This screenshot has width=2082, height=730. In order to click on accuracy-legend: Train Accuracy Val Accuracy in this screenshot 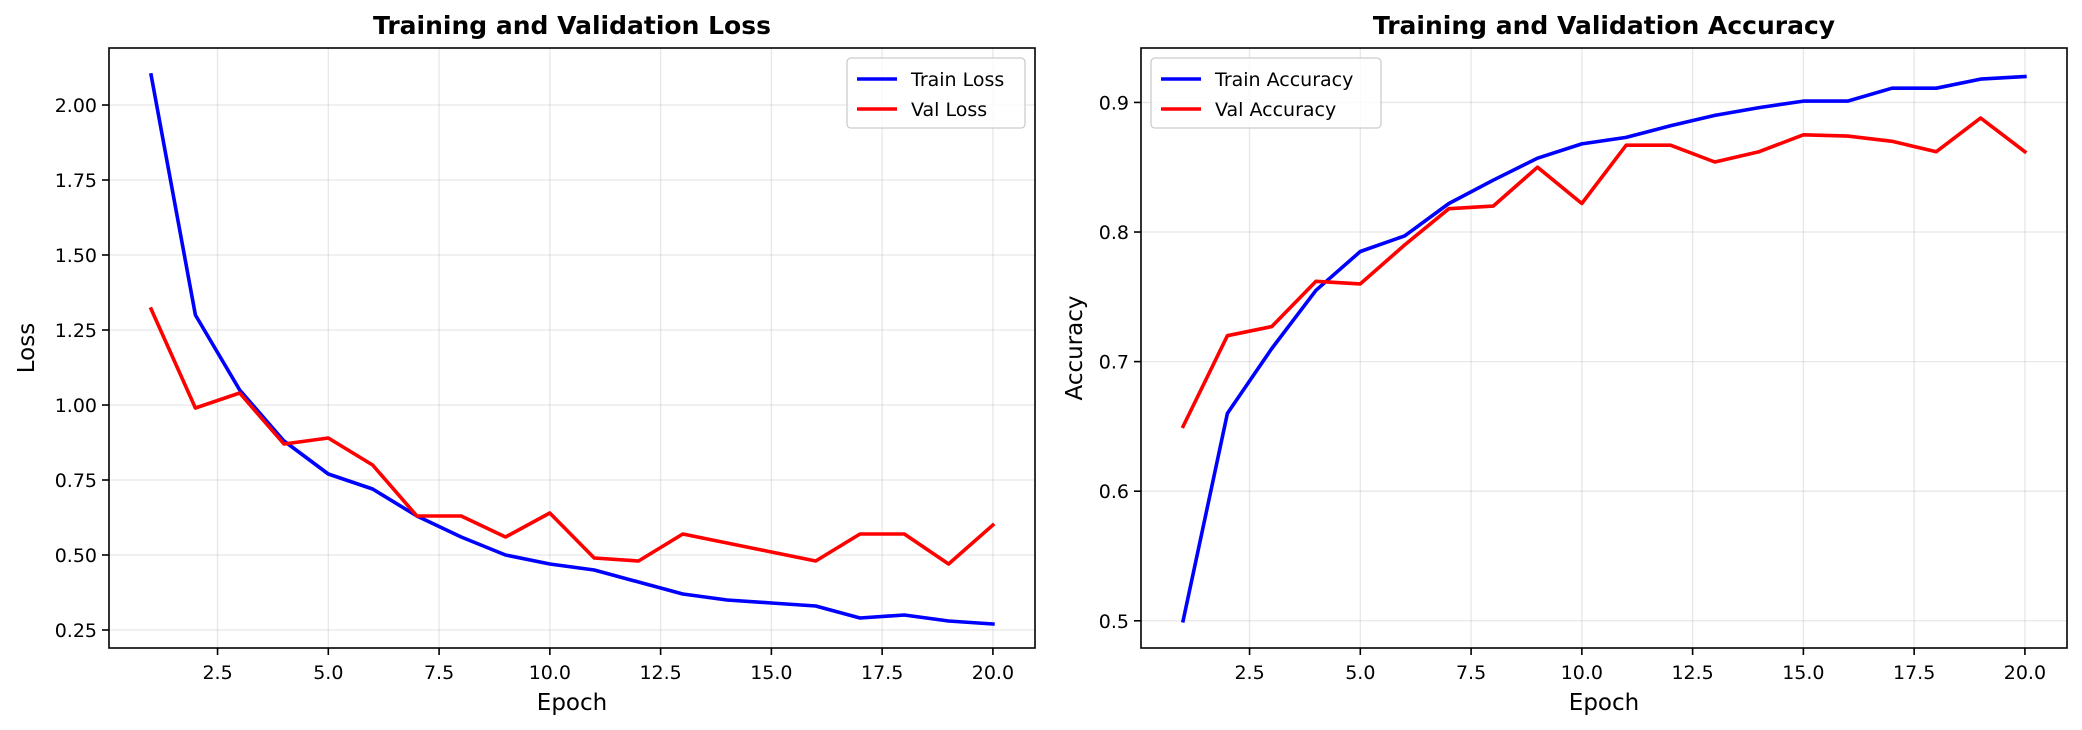, I will do `click(1266, 93)`.